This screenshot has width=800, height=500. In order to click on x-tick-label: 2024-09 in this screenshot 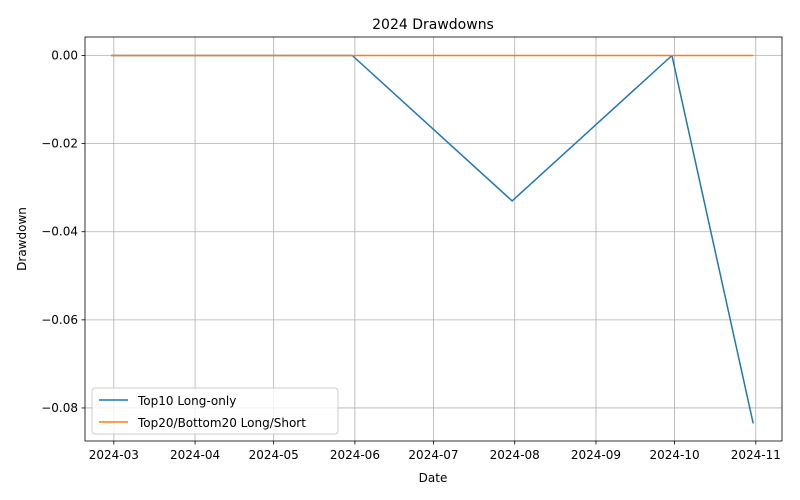, I will do `click(596, 455)`.